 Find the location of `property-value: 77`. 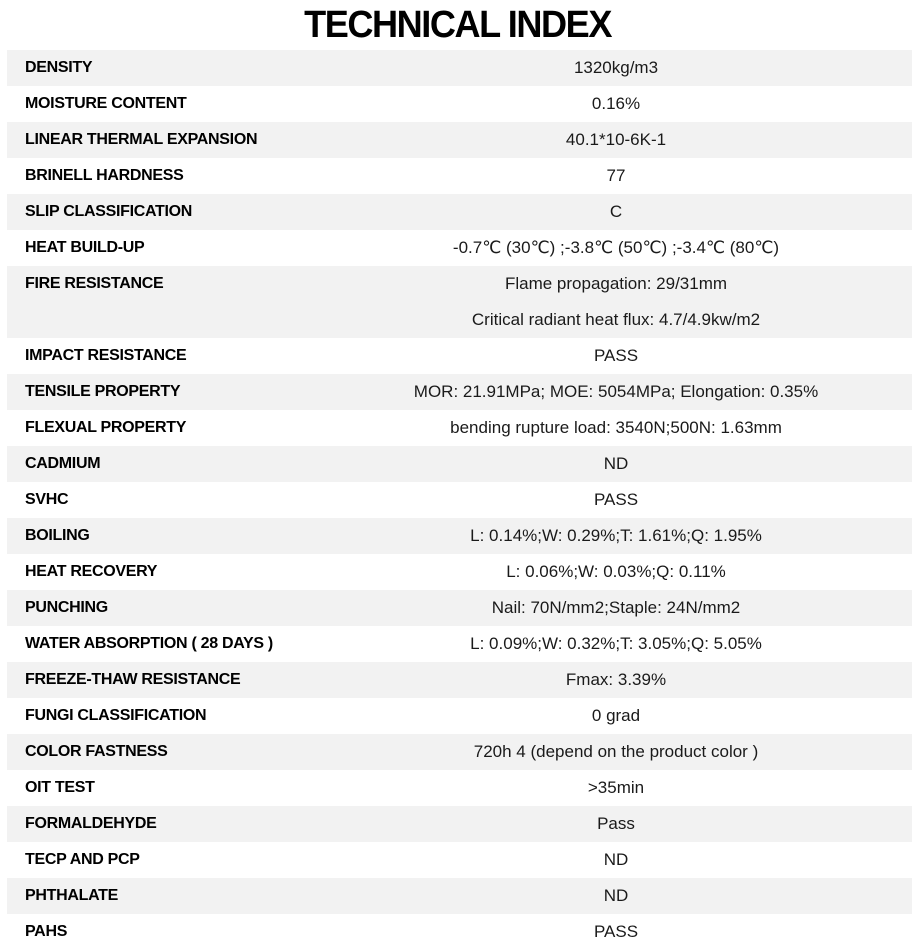

property-value: 77 is located at coordinates (616, 176).